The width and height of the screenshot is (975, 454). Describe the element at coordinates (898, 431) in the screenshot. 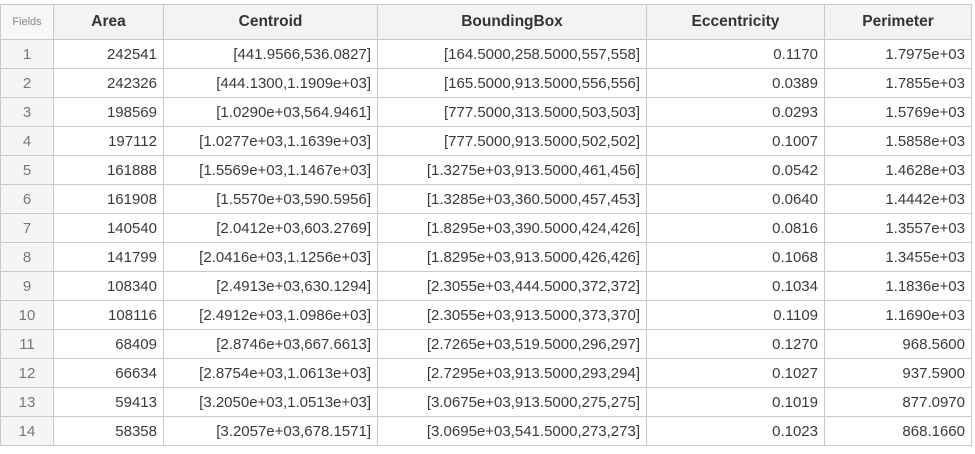

I see `perimeter-cell: 868.1660` at that location.